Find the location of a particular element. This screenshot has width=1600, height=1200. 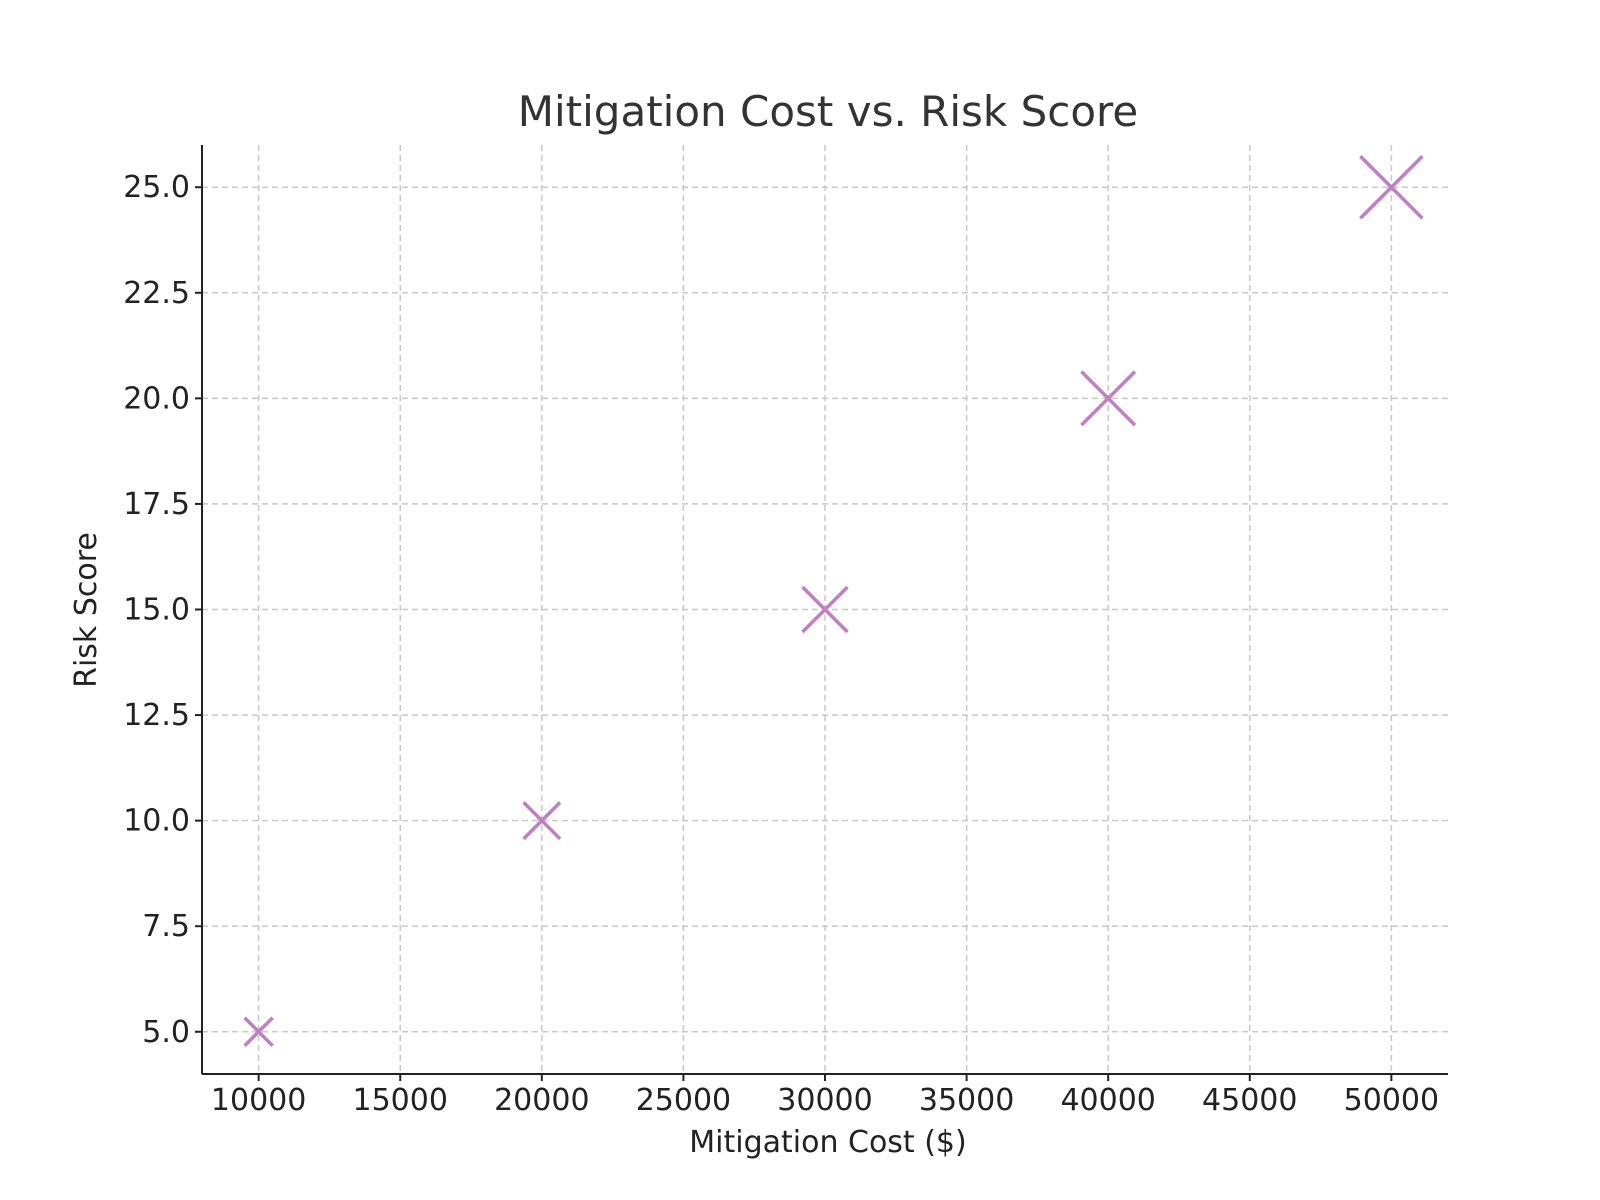

data-point-4-stroke-b is located at coordinates (1391, 187).